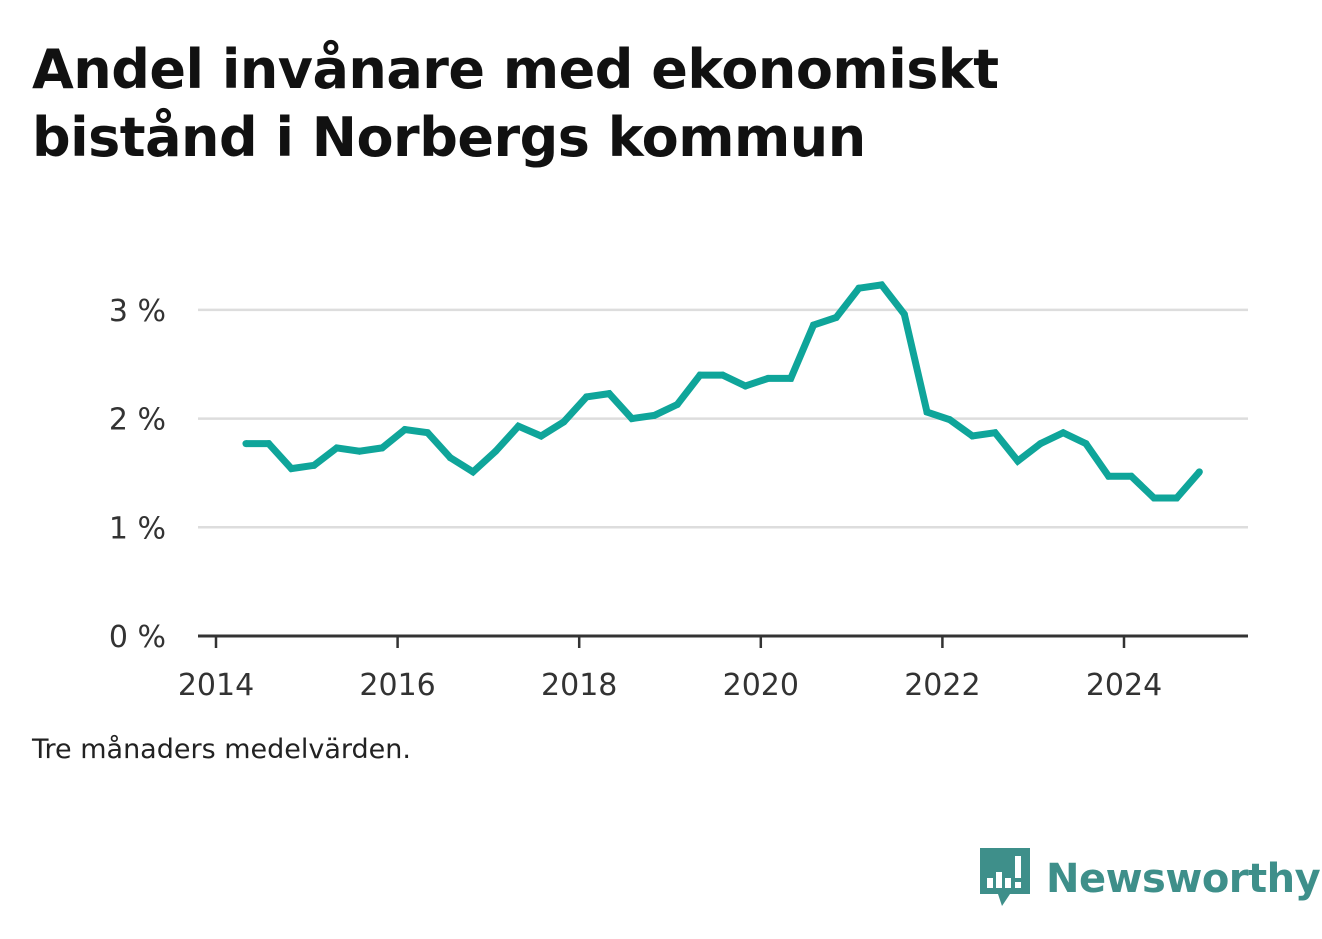 The height and width of the screenshot is (939, 1322). I want to click on x-tick-label: 2020, so click(761, 685).